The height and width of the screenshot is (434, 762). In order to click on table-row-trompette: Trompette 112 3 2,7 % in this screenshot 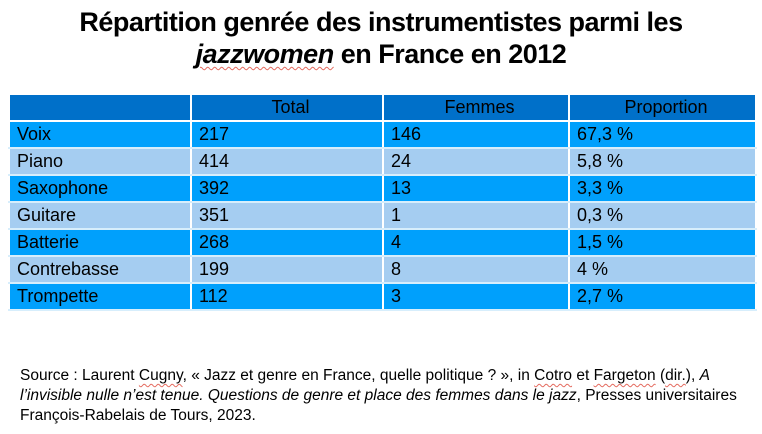, I will do `click(382, 296)`.